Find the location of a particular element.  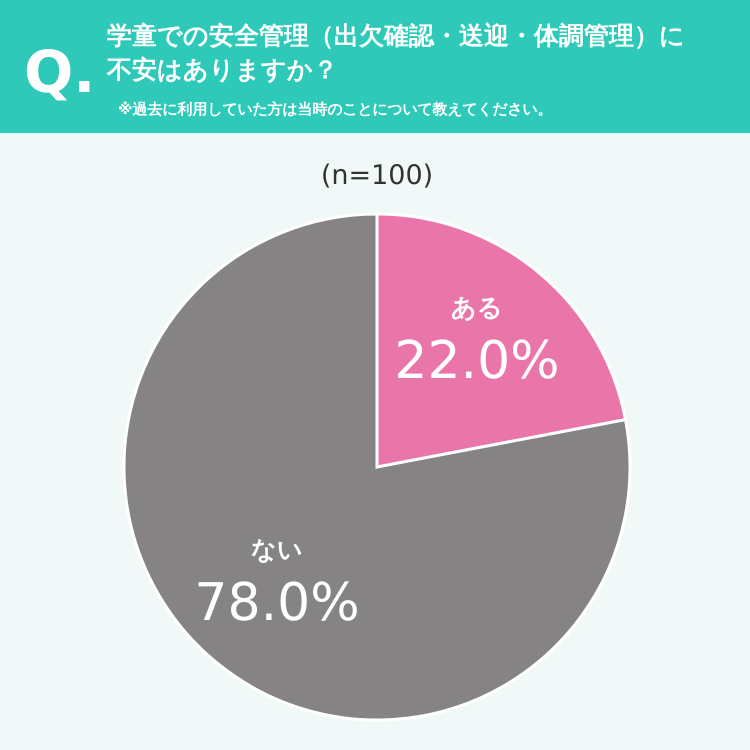

subtitle: ※過去に利用していた方は当時のことについて教えてください。 is located at coordinates (335, 109).